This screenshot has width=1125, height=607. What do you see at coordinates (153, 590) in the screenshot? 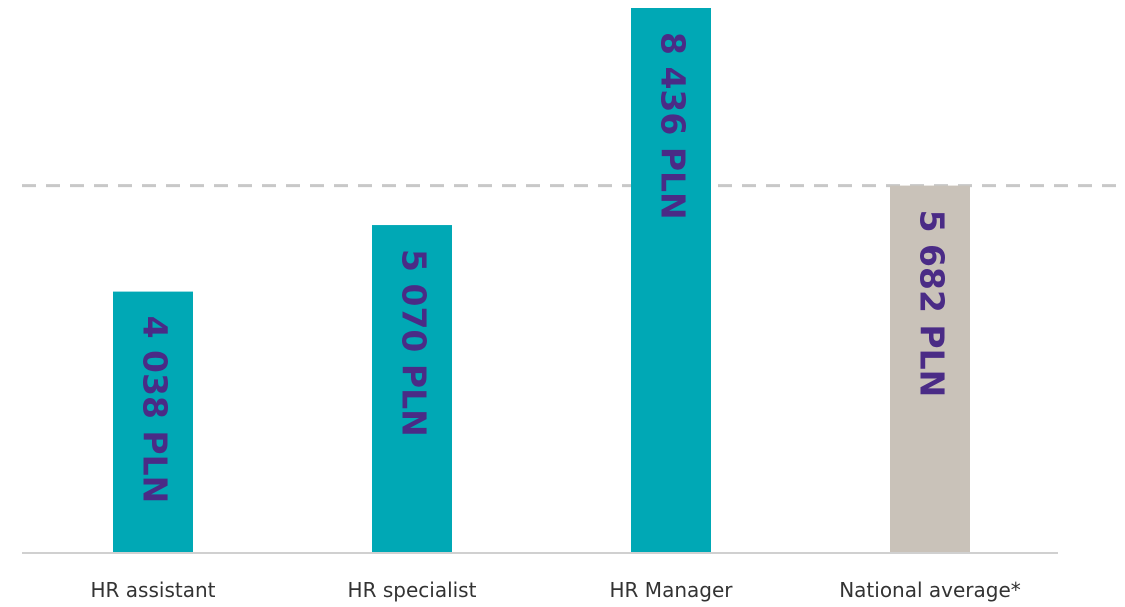
I see `x-tick-label: HR assistant` at bounding box center [153, 590].